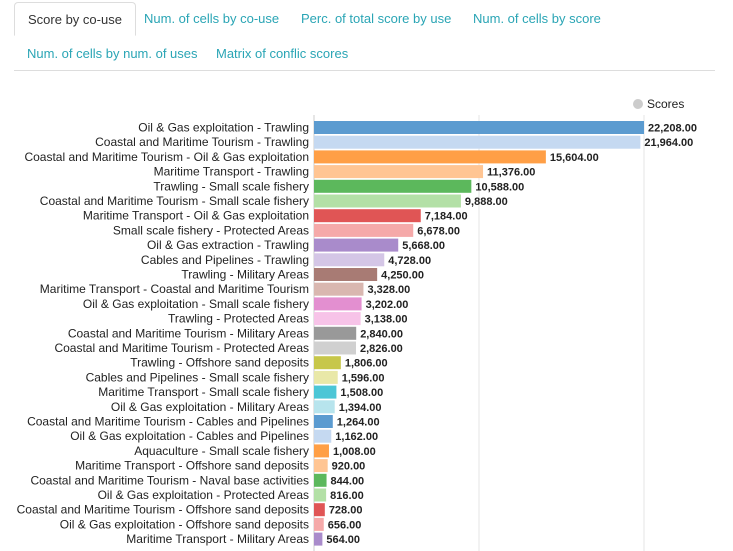 This screenshot has height=551, width=733. What do you see at coordinates (231, 172) in the screenshot?
I see `category-label: Maritime Transport - Trawling` at bounding box center [231, 172].